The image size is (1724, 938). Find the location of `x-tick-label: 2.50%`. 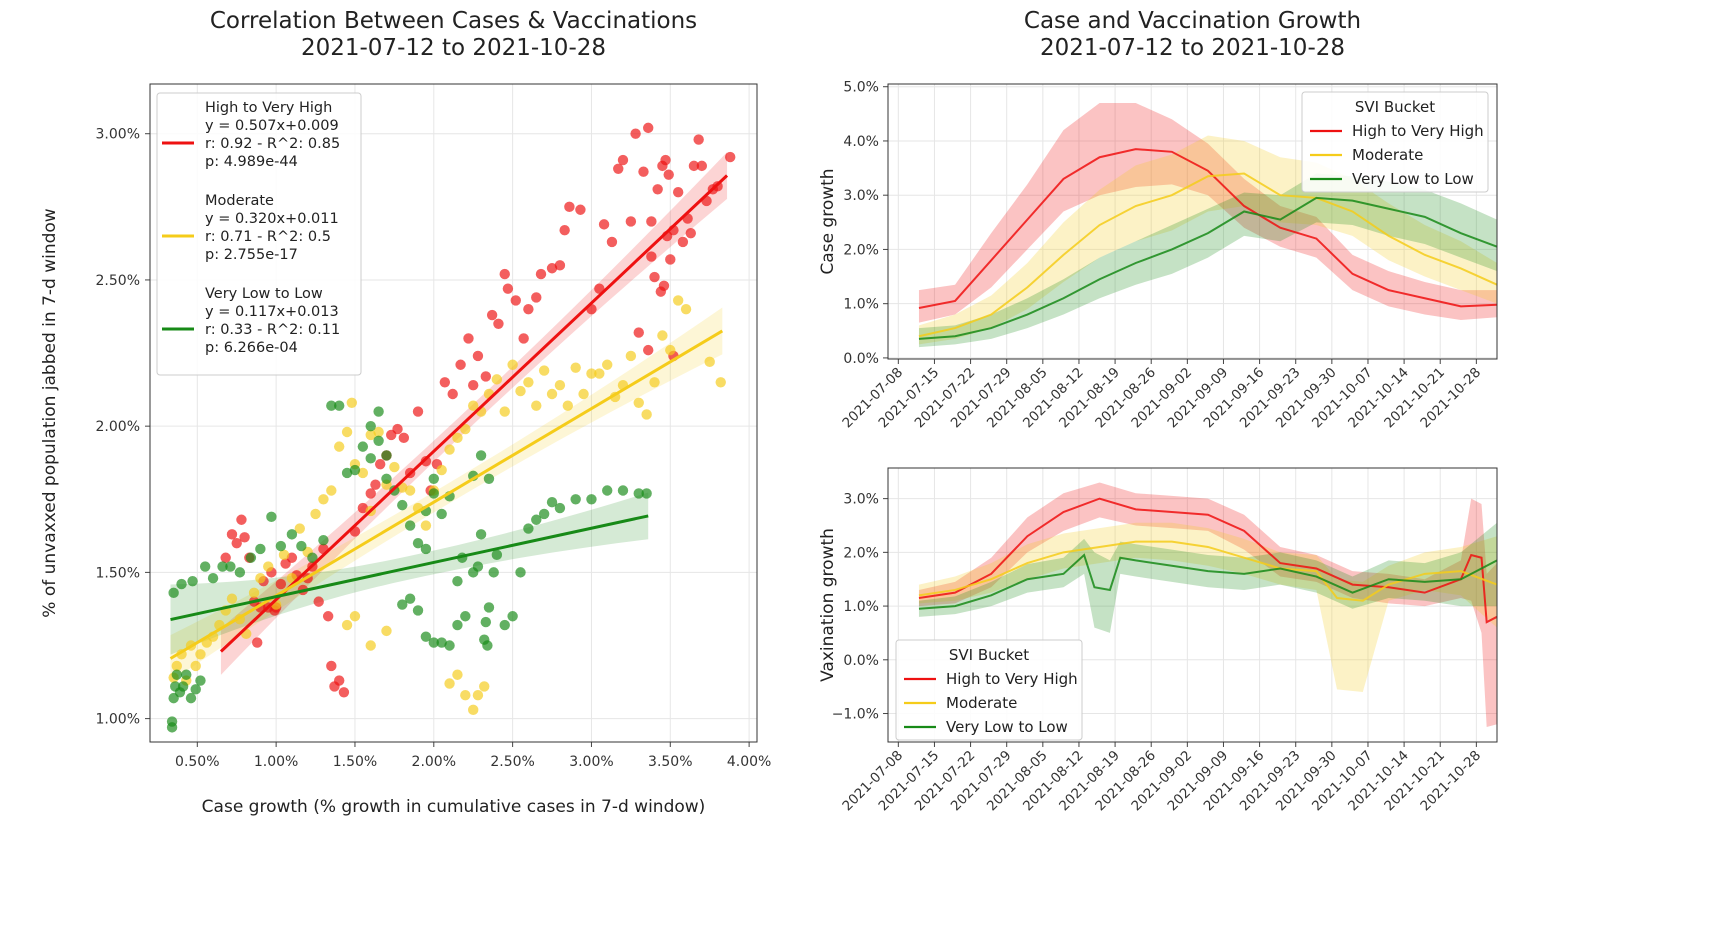

x-tick-label: 2.50% is located at coordinates (512, 762).